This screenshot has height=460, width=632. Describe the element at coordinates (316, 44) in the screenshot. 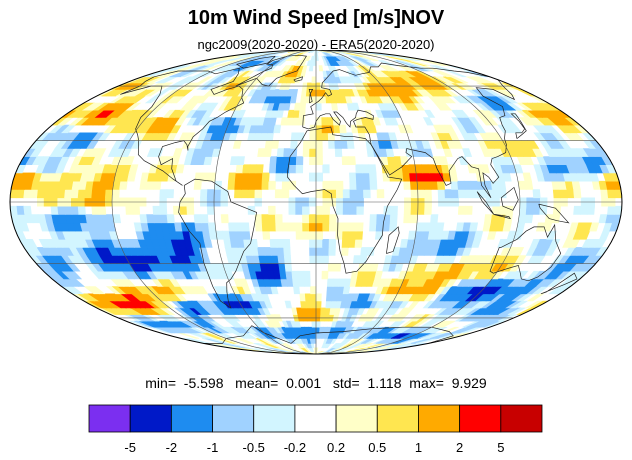

I see `map-subtitle: ngc2009(2020-2020) - ERA5(2020-2020)` at that location.